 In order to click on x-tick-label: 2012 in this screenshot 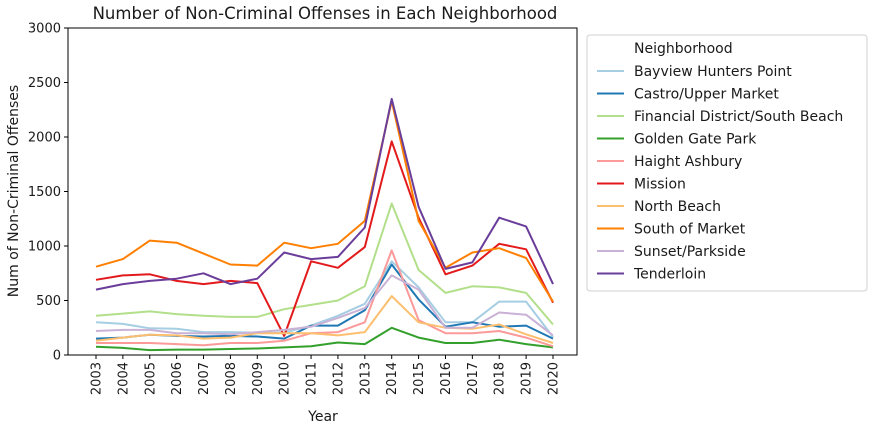, I will do `click(338, 378)`.